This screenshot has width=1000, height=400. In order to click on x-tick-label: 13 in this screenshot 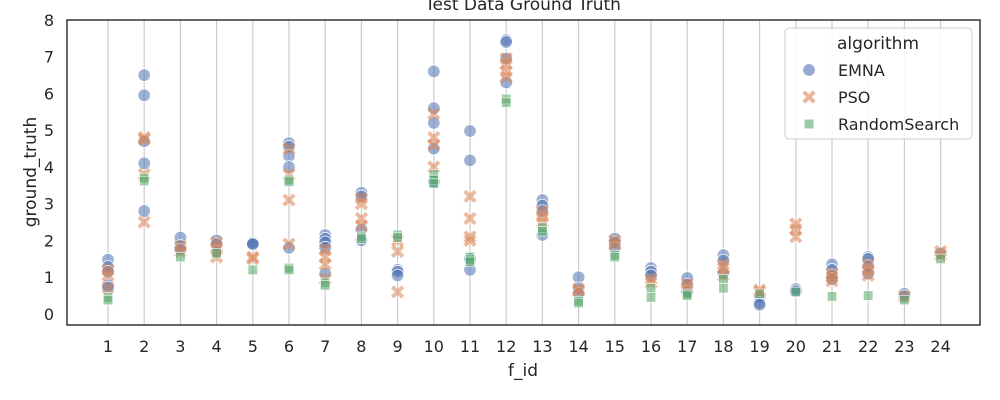, I will do `click(542, 346)`.